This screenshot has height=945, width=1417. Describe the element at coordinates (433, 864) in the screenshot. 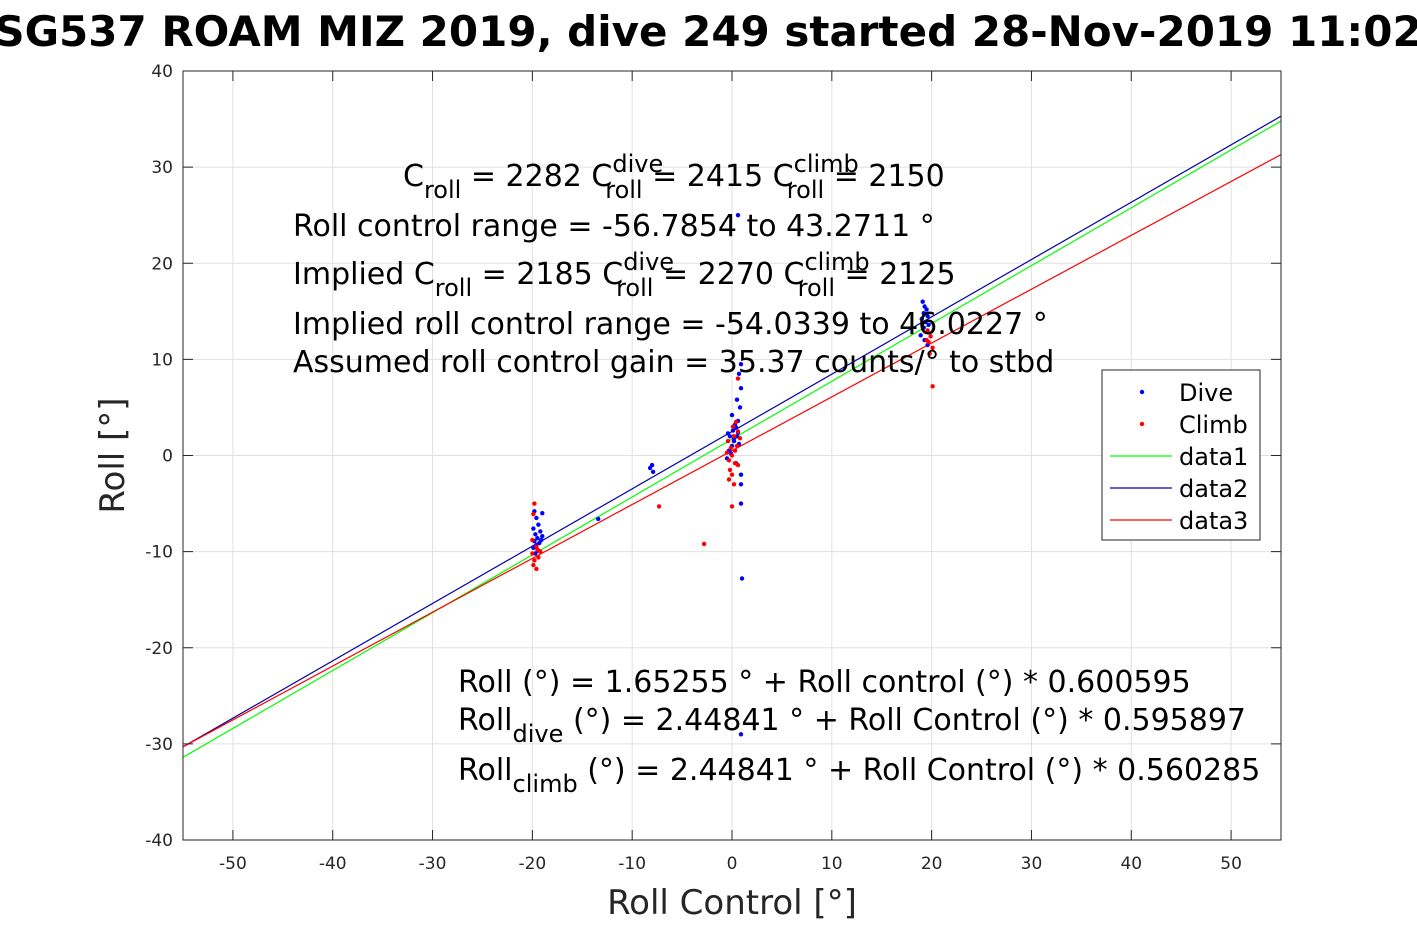

I see `x-tick-label: -30` at that location.